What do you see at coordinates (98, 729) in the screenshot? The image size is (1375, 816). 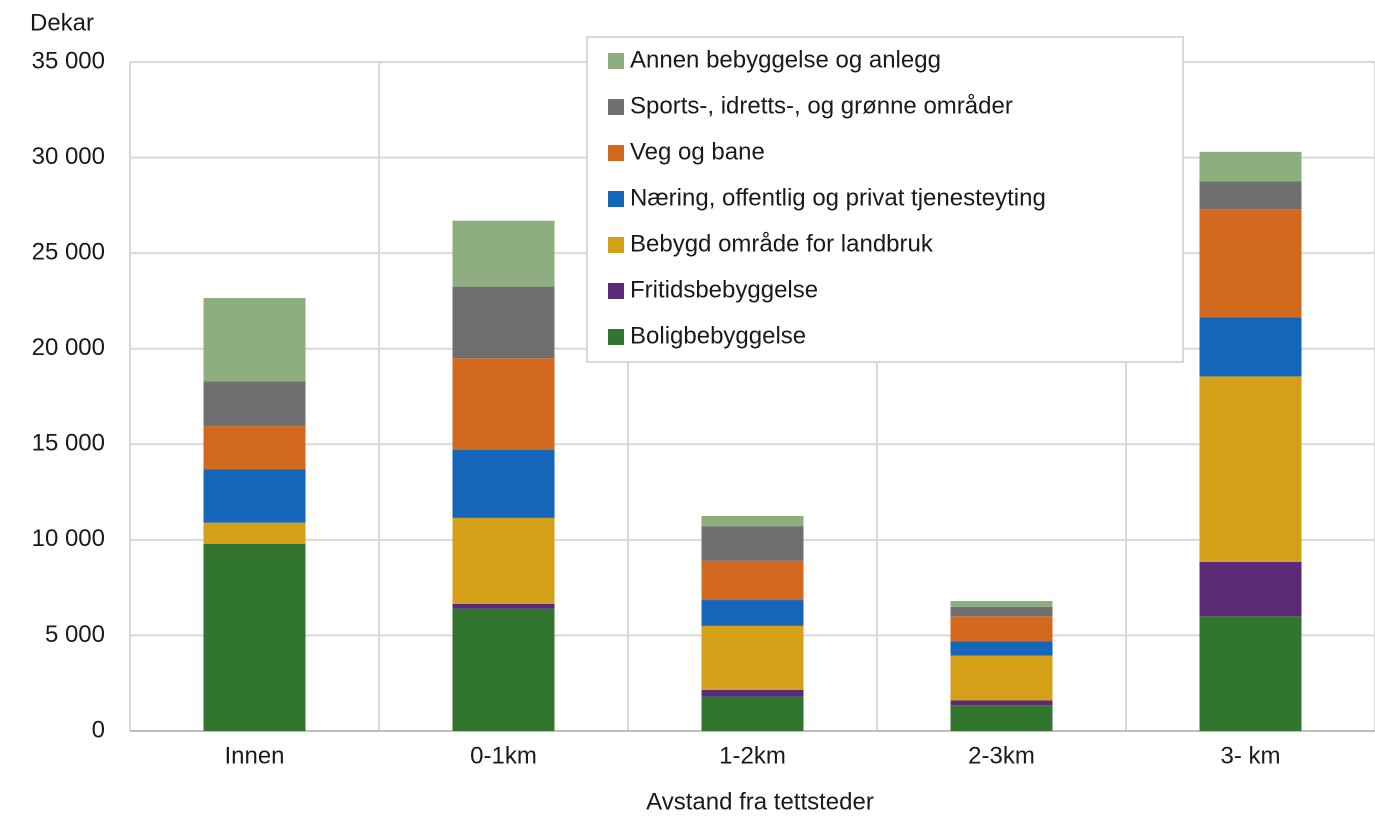 I see `y-tick-label: 0` at bounding box center [98, 729].